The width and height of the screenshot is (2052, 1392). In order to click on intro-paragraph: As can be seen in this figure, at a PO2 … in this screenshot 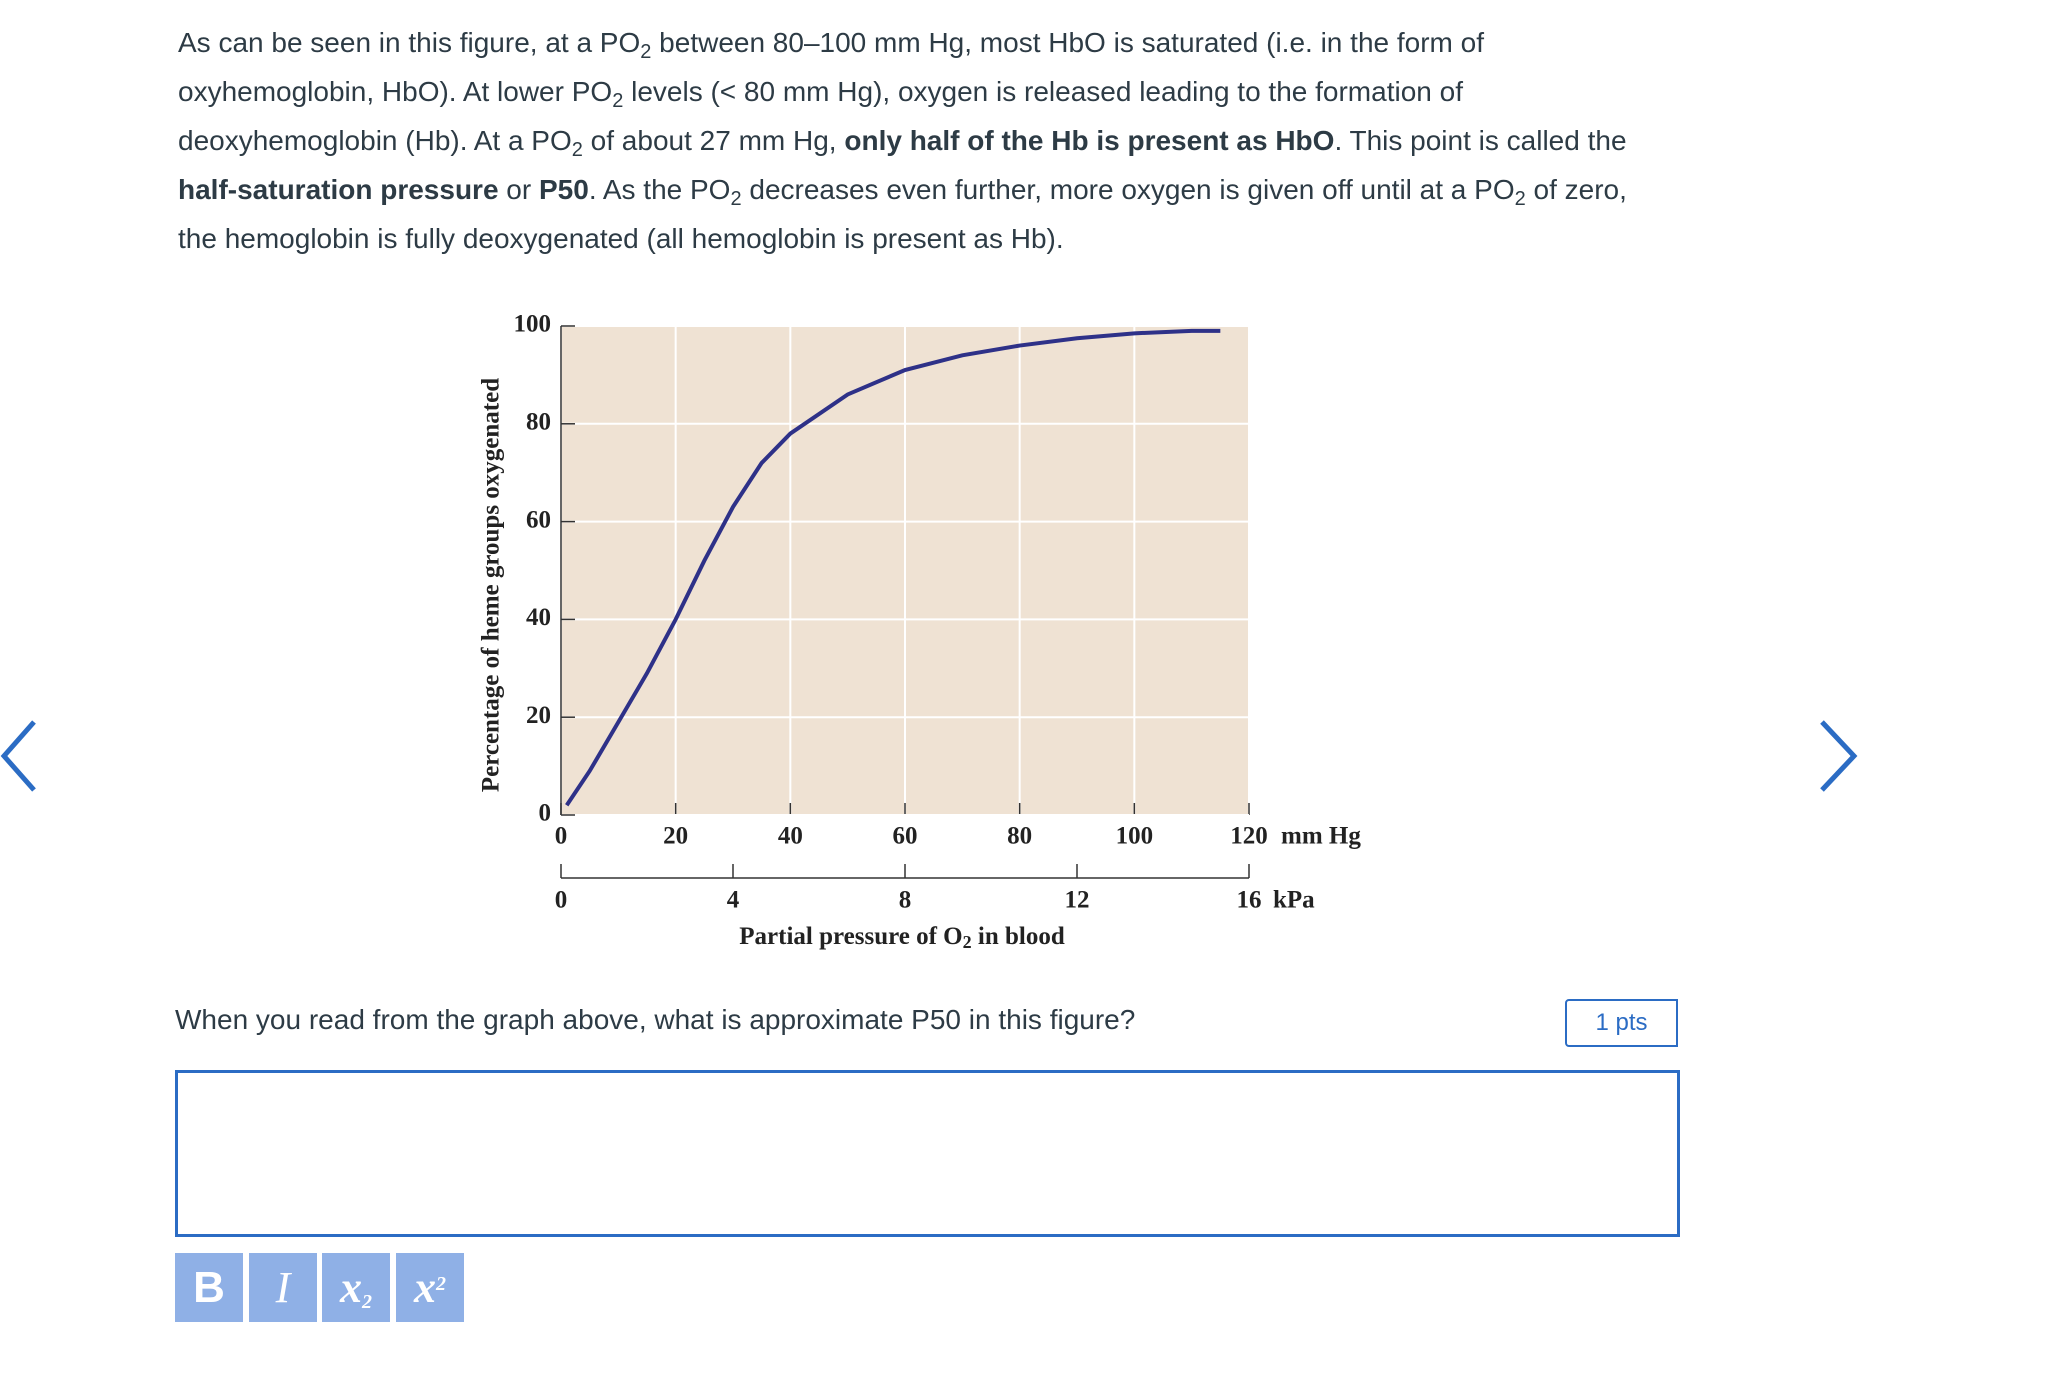, I will do `click(923, 140)`.